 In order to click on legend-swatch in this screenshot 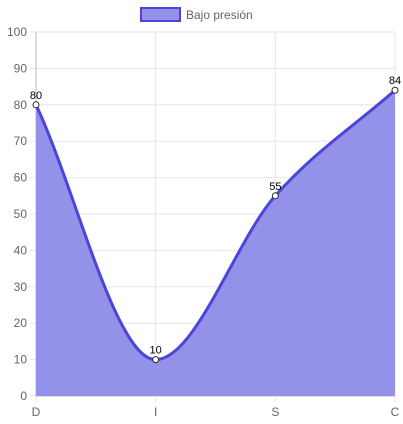, I will do `click(160, 14)`.